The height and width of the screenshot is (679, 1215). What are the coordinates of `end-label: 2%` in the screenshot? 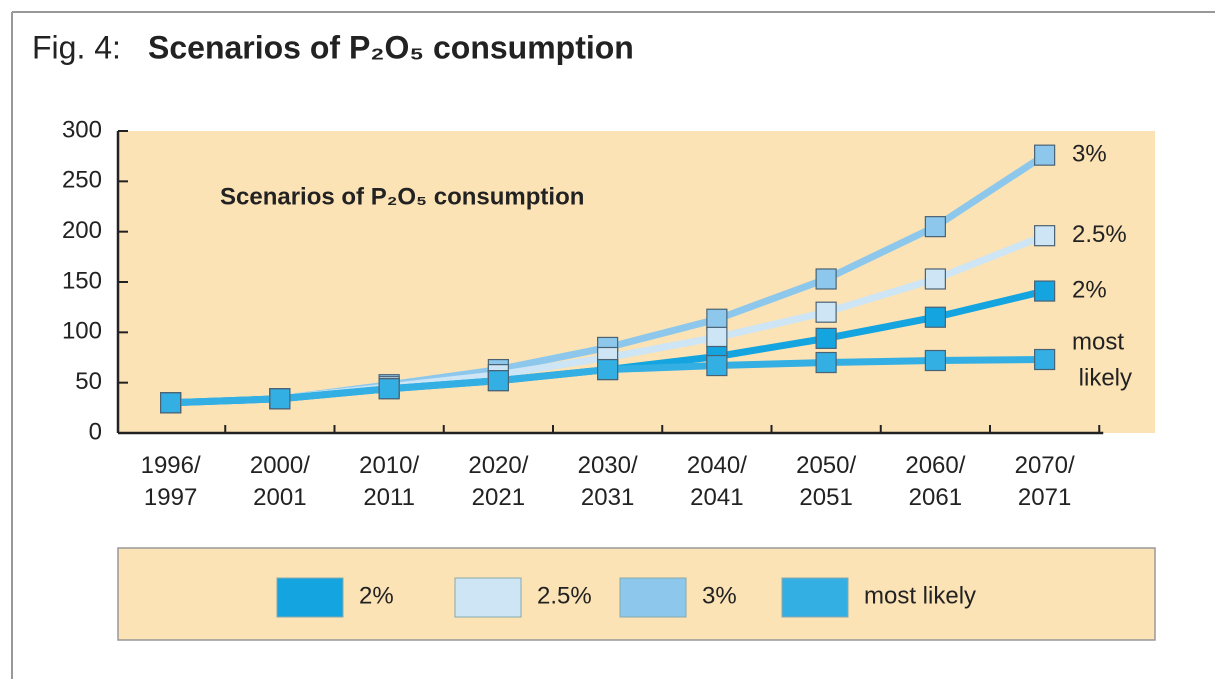 It's located at (1089, 289).